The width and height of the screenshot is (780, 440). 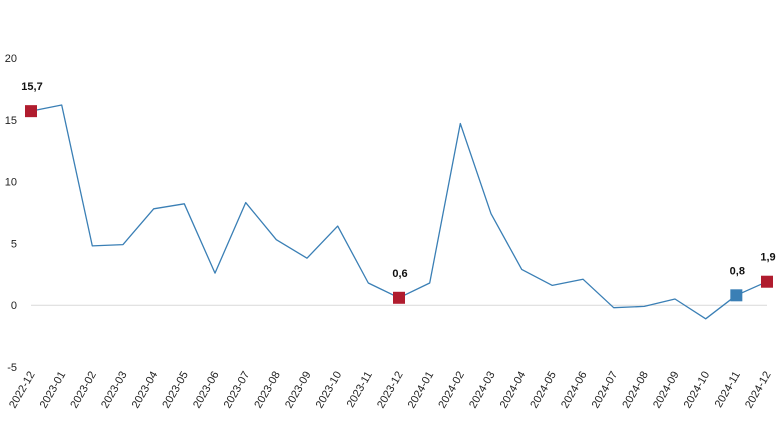 What do you see at coordinates (175, 390) in the screenshot?
I see `x-tick-label: 2023-05` at bounding box center [175, 390].